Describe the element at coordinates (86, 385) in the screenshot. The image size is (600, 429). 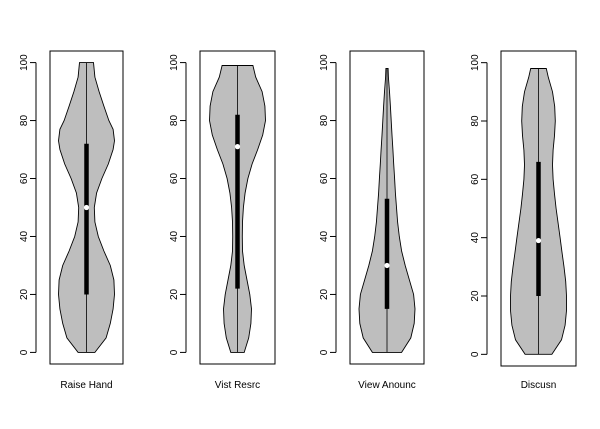
I see `category-label: Raise Hand` at that location.